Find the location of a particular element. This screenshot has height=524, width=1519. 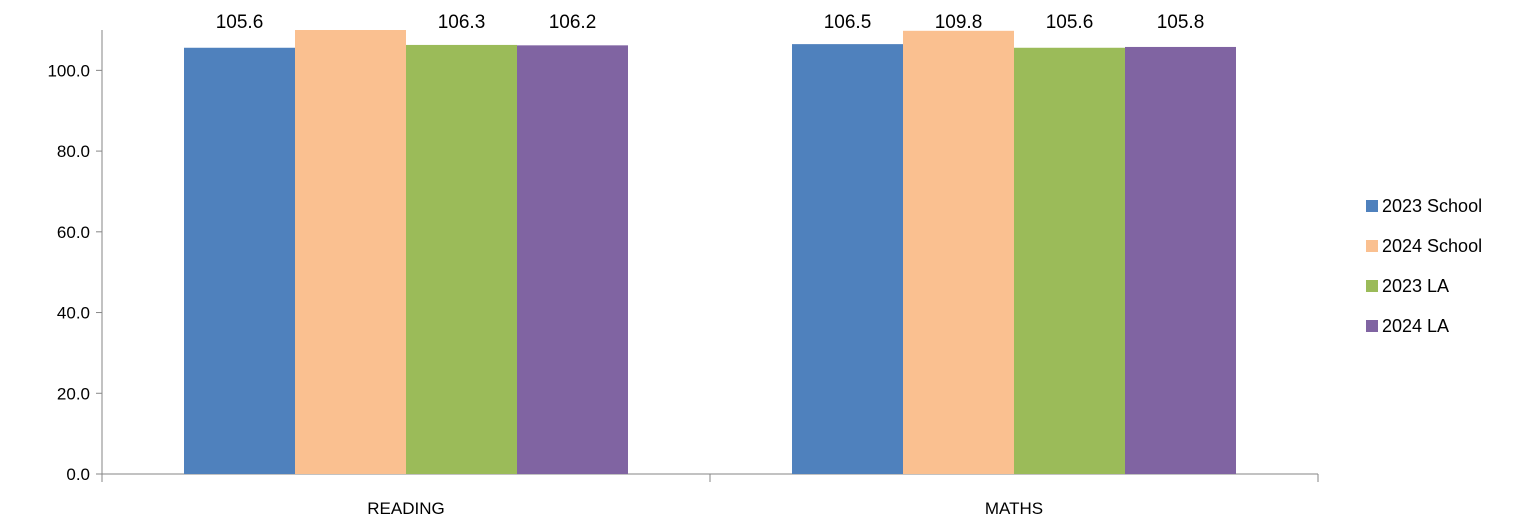

y-tick-label: 80.0 is located at coordinates (73, 151).